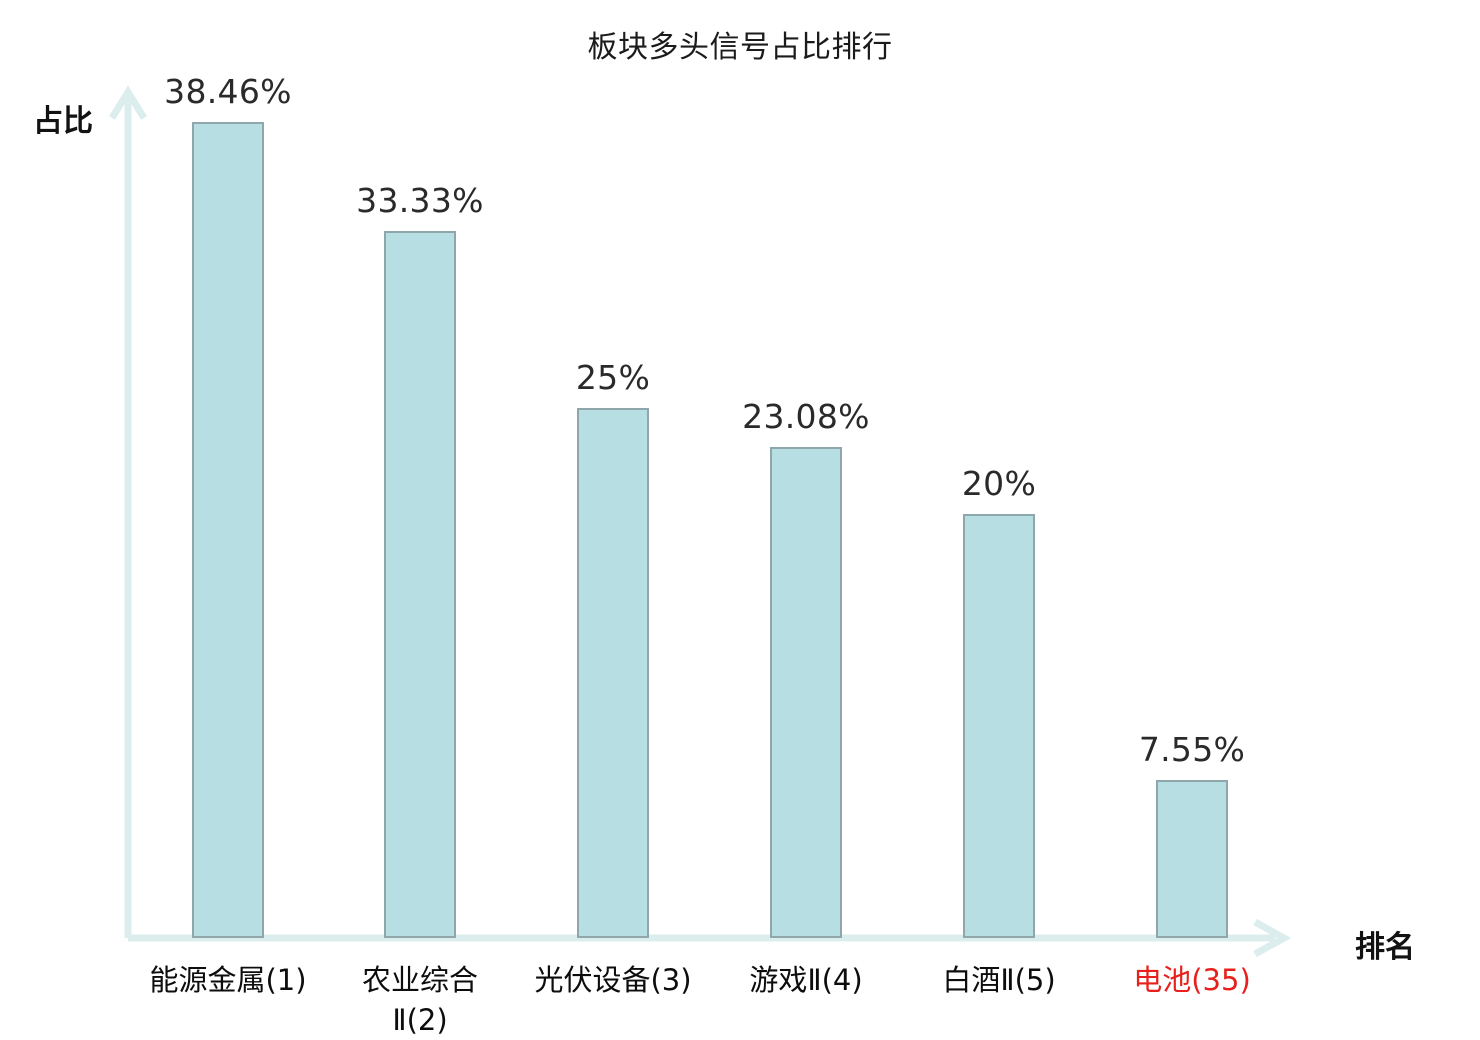 This screenshot has height=1040, width=1480. I want to click on category-label-4: 白酒Ⅱ(5), so click(999, 980).